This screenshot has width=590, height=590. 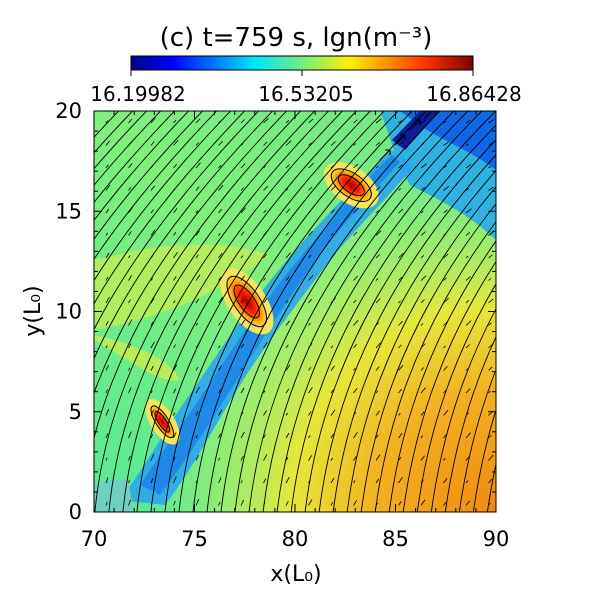 What do you see at coordinates (496, 539) in the screenshot?
I see `x-tick-label: 90` at bounding box center [496, 539].